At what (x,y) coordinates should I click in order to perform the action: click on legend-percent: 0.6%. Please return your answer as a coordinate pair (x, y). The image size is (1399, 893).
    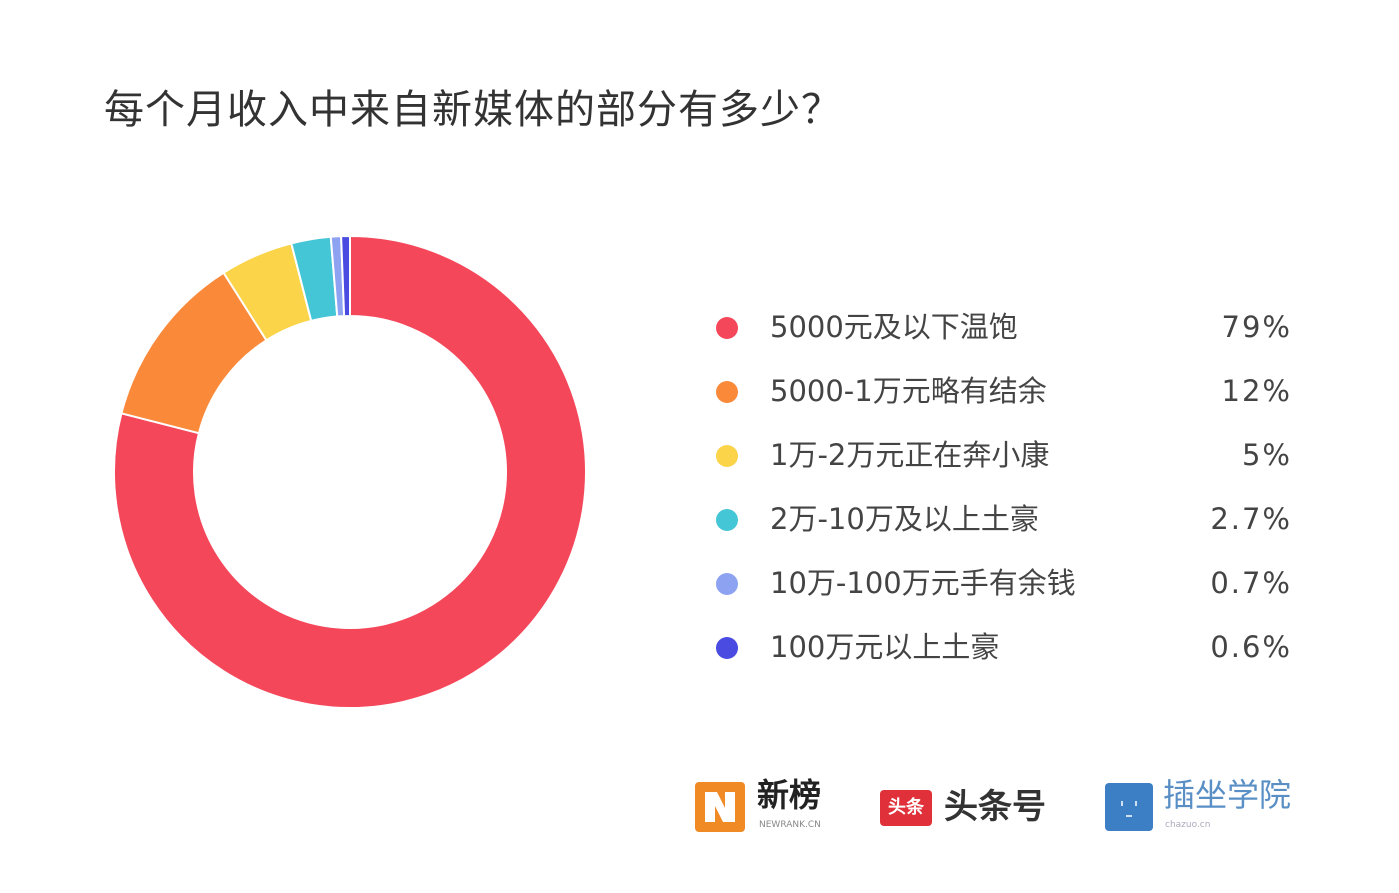
    Looking at the image, I should click on (1251, 647).